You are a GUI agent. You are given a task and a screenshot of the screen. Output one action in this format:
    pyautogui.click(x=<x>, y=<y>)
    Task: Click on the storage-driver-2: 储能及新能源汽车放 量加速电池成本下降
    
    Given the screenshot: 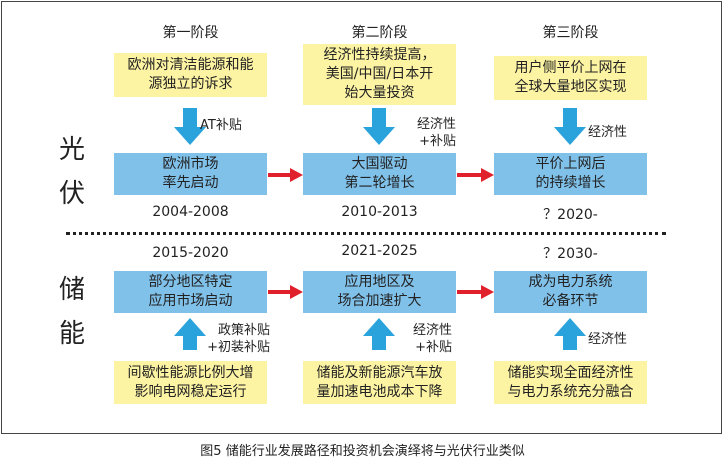 What is the action you would take?
    pyautogui.click(x=379, y=382)
    